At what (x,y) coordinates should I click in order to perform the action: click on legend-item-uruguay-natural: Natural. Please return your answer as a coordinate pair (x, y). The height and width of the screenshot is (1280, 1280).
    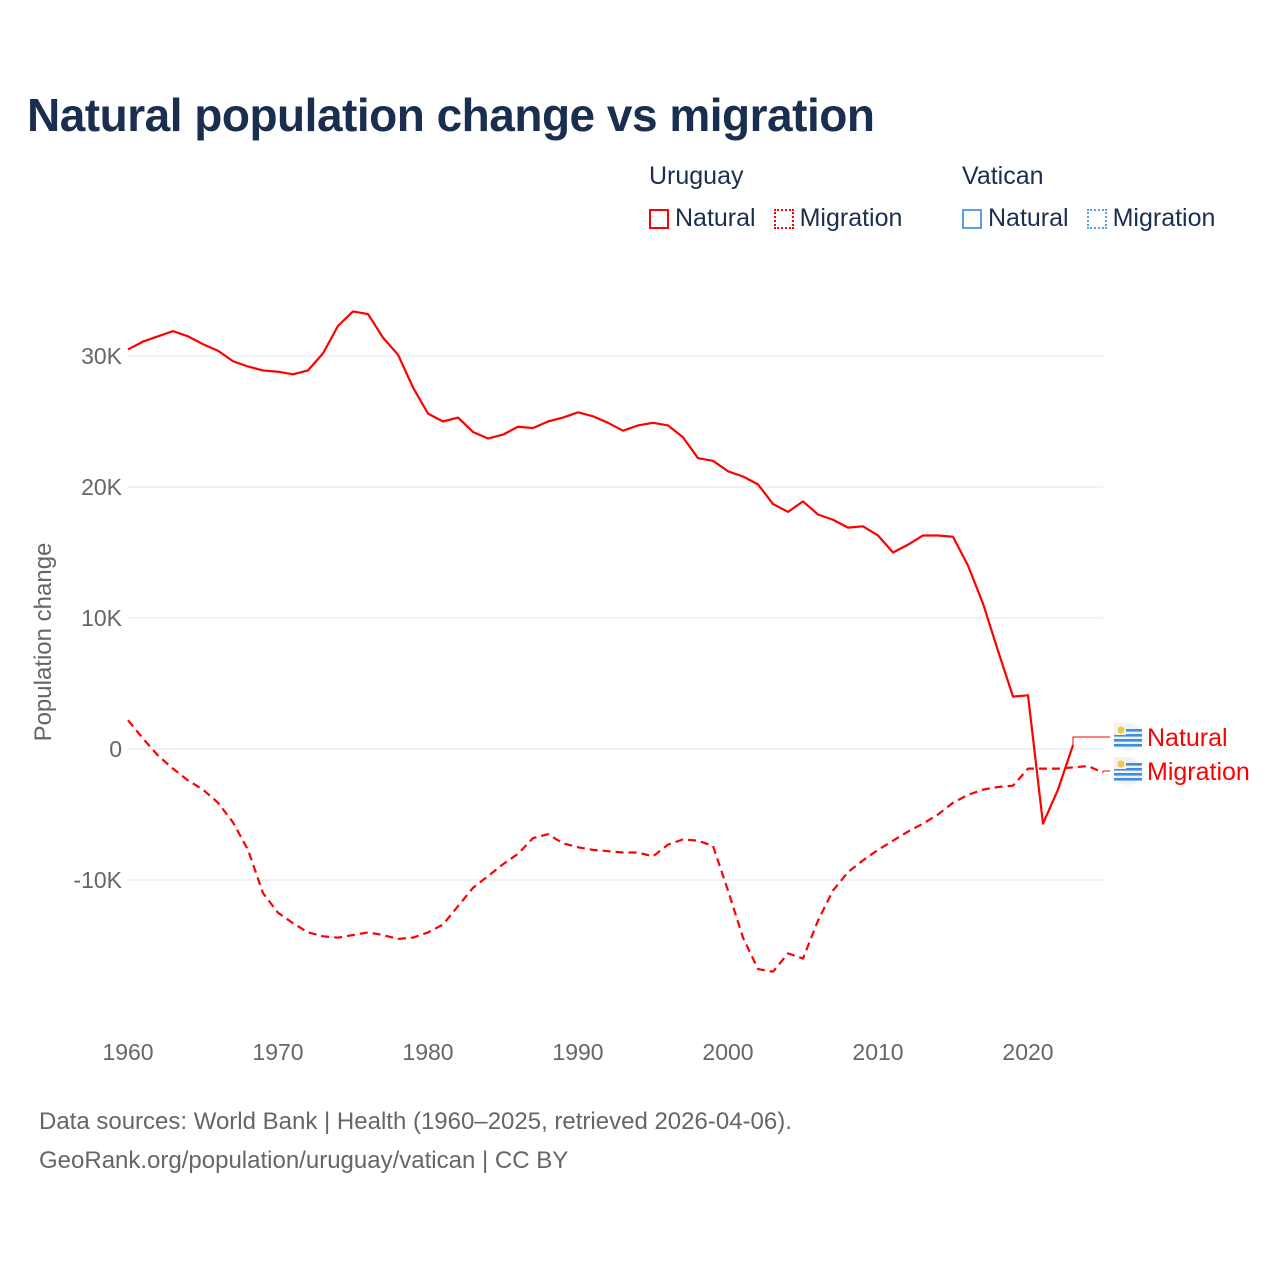
    Looking at the image, I should click on (702, 218).